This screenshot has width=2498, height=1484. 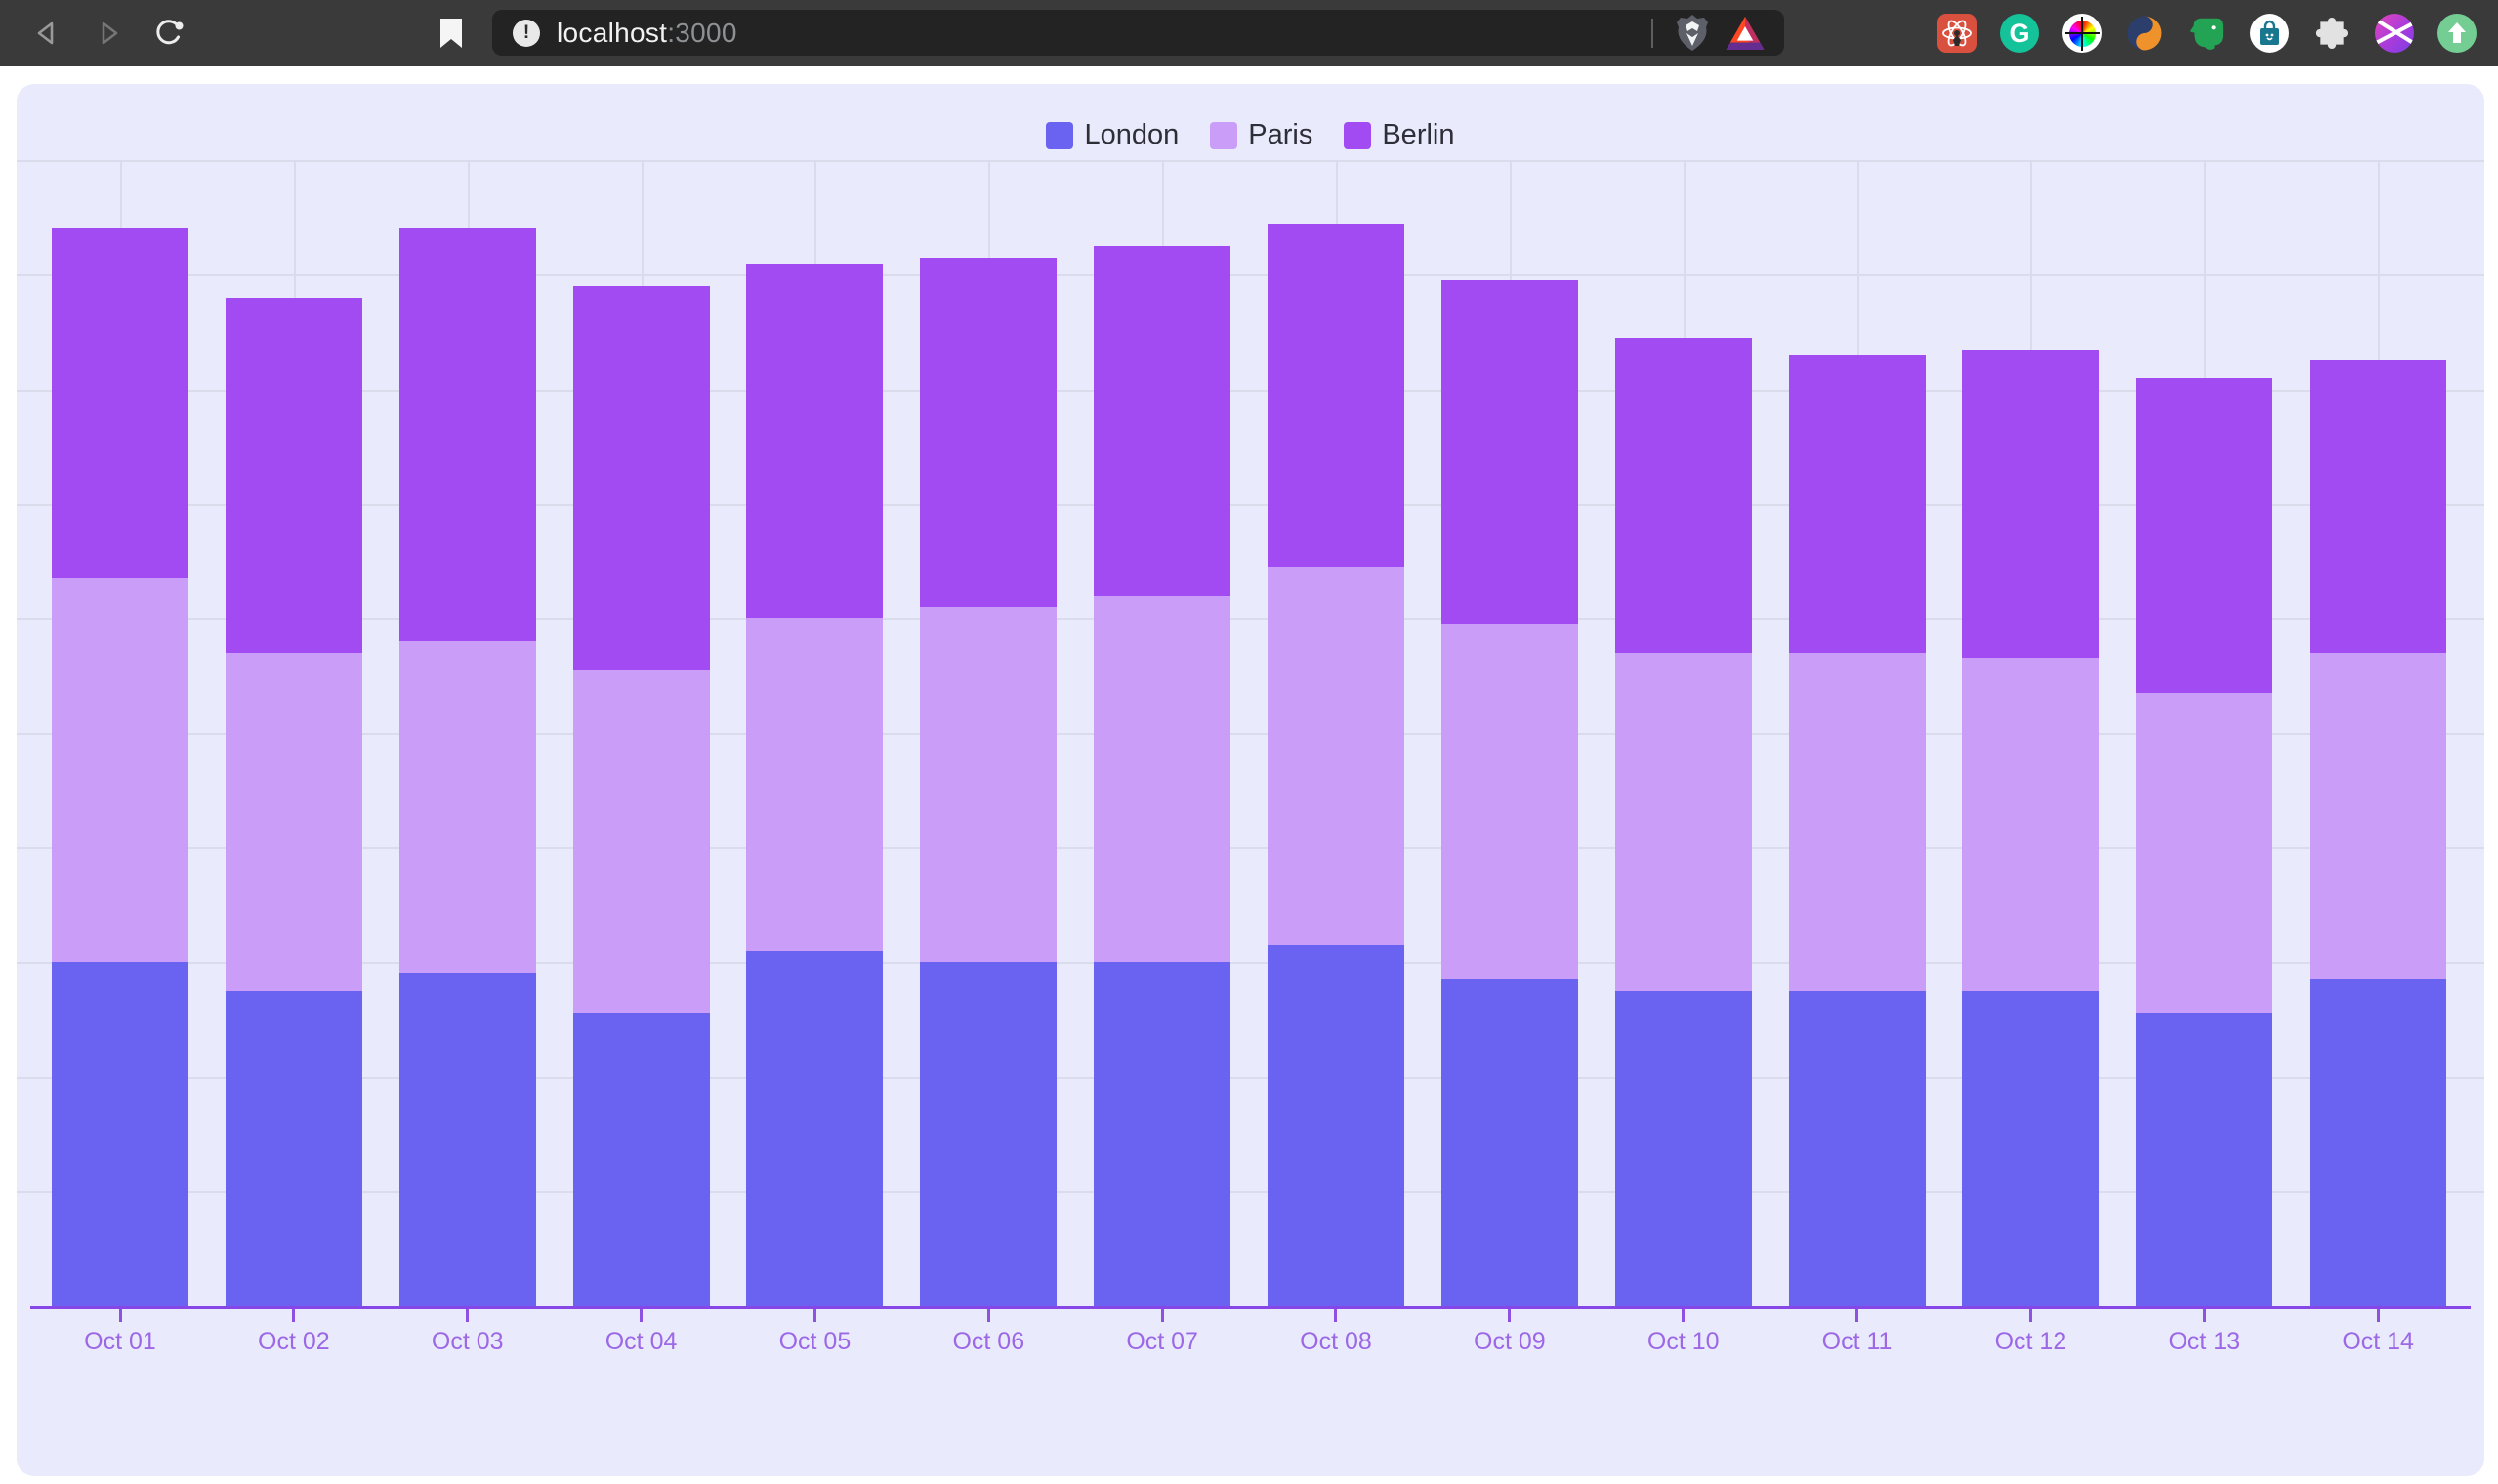 I want to click on x-axis-label: Oct 01, so click(x=120, y=1341).